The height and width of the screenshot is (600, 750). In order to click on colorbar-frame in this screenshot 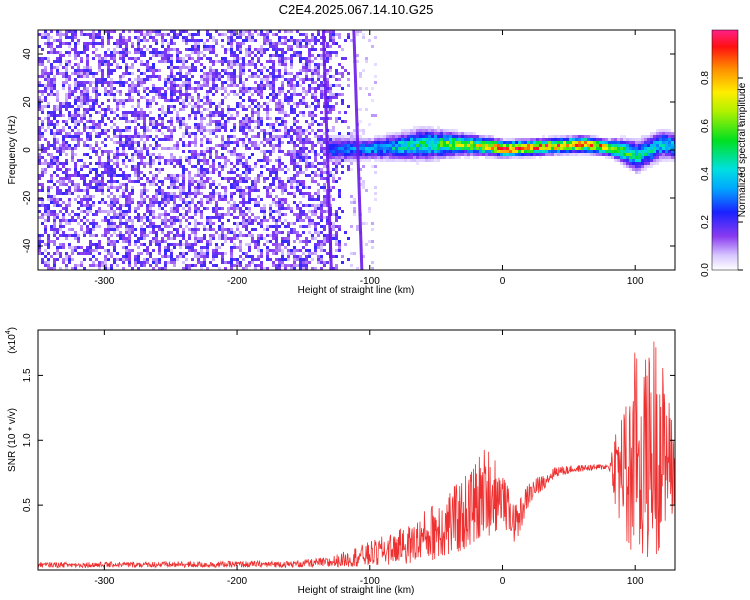, I will do `click(725, 150)`.